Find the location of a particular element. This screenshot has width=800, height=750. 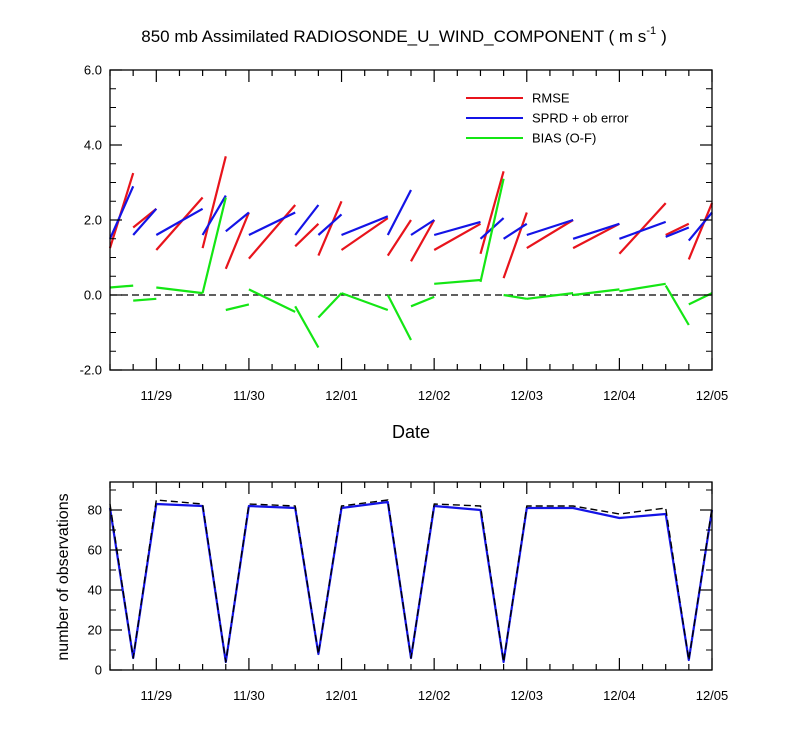

top-xtick-label: 12/02 is located at coordinates (434, 395).